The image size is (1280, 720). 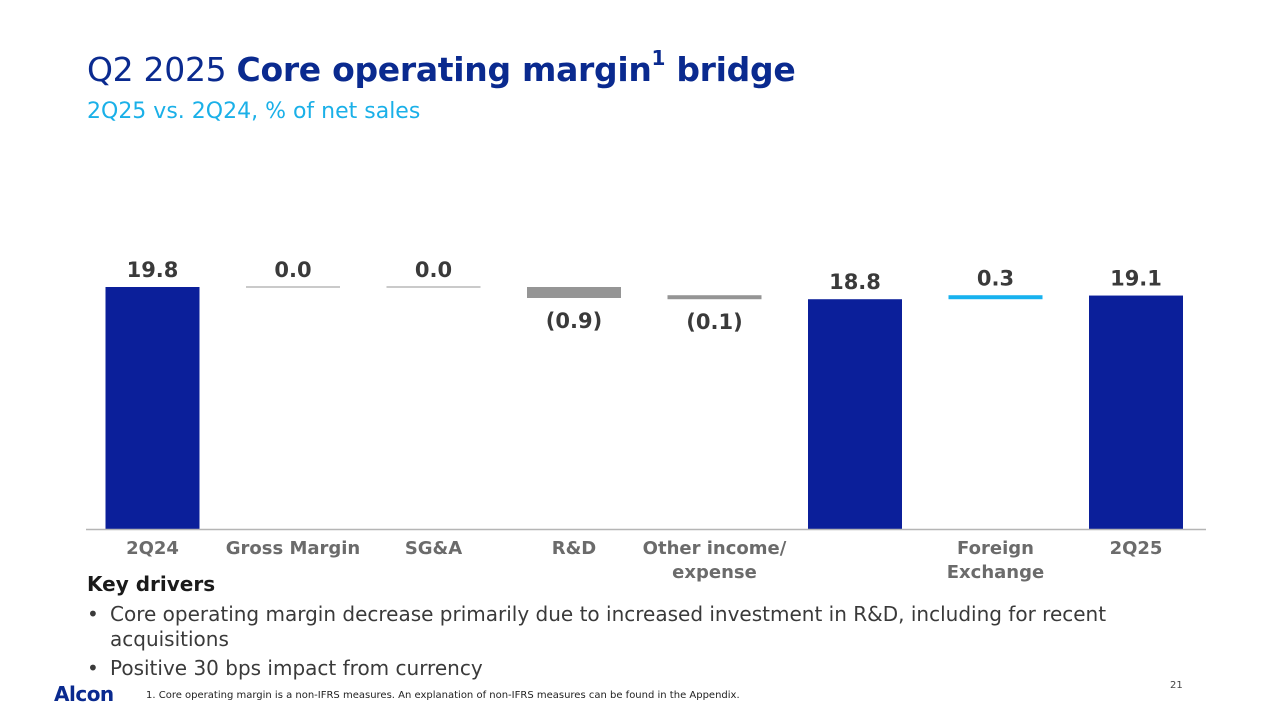 I want to click on page-number: 21, so click(x=1176, y=685).